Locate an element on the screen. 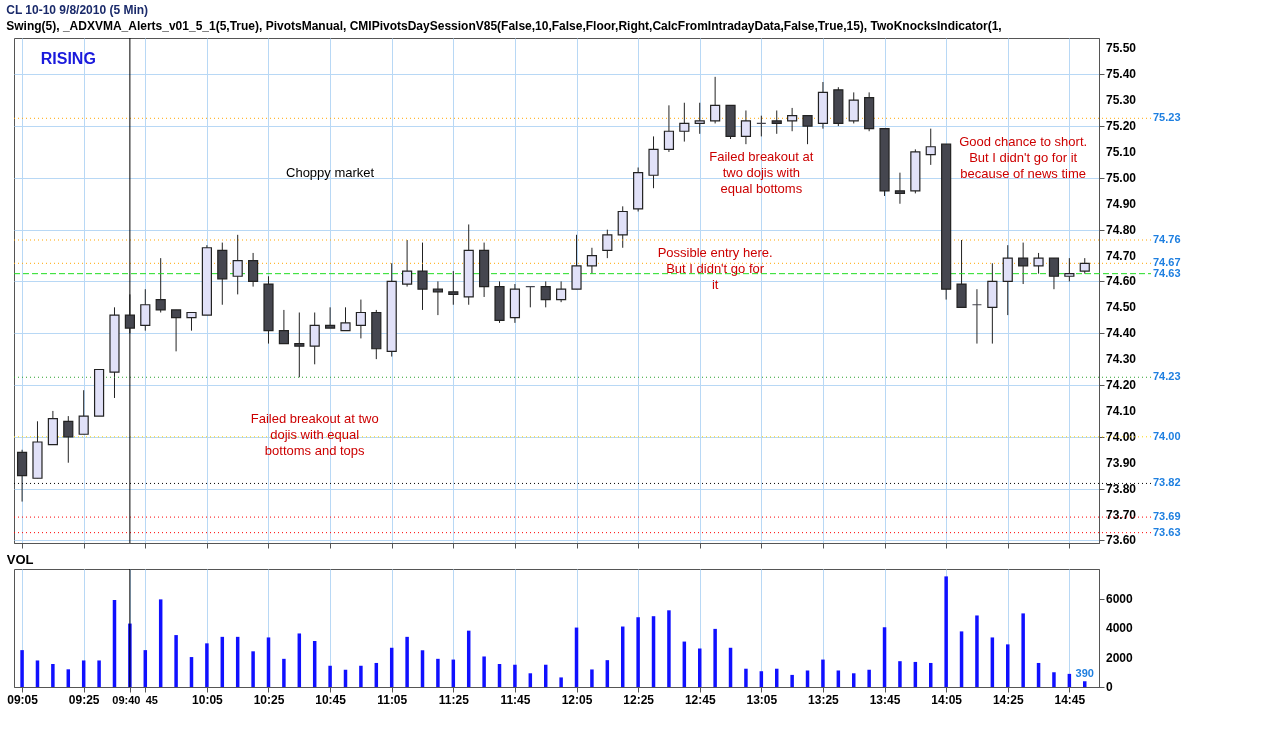 Image resolution: width=1261 pixels, height=737 pixels. y-tick-label: 4000 is located at coordinates (1120, 628).